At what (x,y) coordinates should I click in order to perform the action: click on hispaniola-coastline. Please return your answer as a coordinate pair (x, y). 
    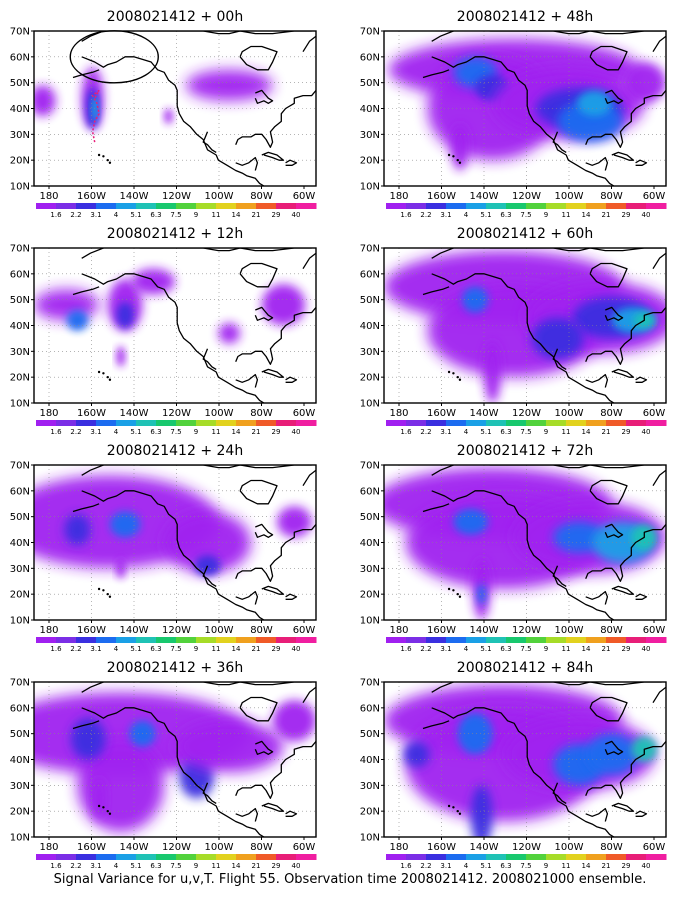
    Looking at the image, I should click on (641, 162).